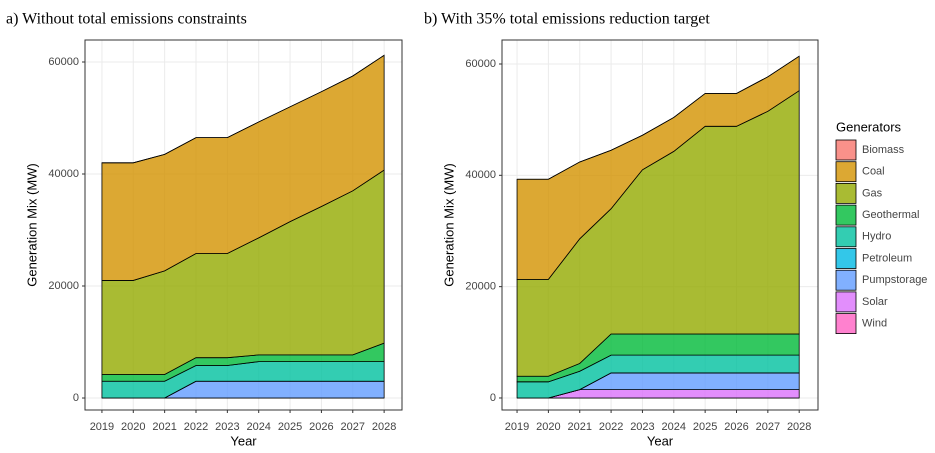 The height and width of the screenshot is (453, 935). What do you see at coordinates (875, 302) in the screenshot?
I see `legend-label: Solar` at bounding box center [875, 302].